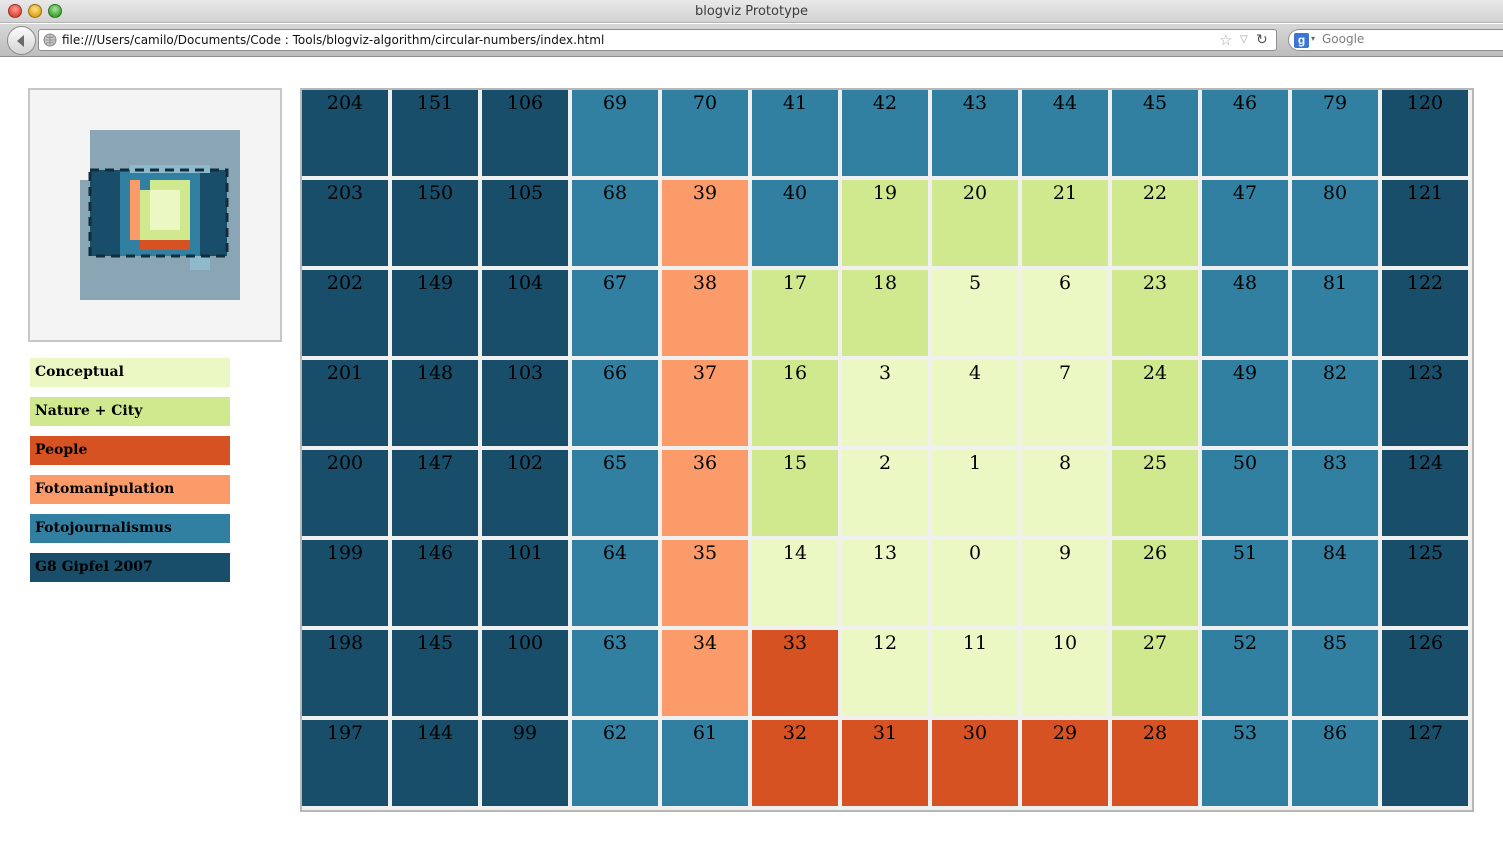  What do you see at coordinates (705, 223) in the screenshot?
I see `grid-cell: 39` at bounding box center [705, 223].